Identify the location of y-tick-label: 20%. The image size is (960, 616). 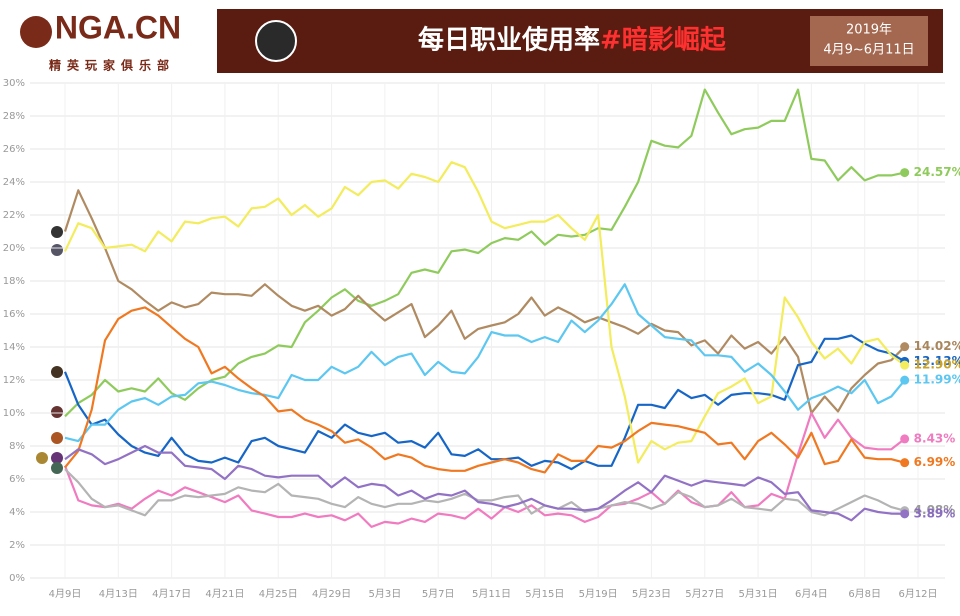
(14, 248).